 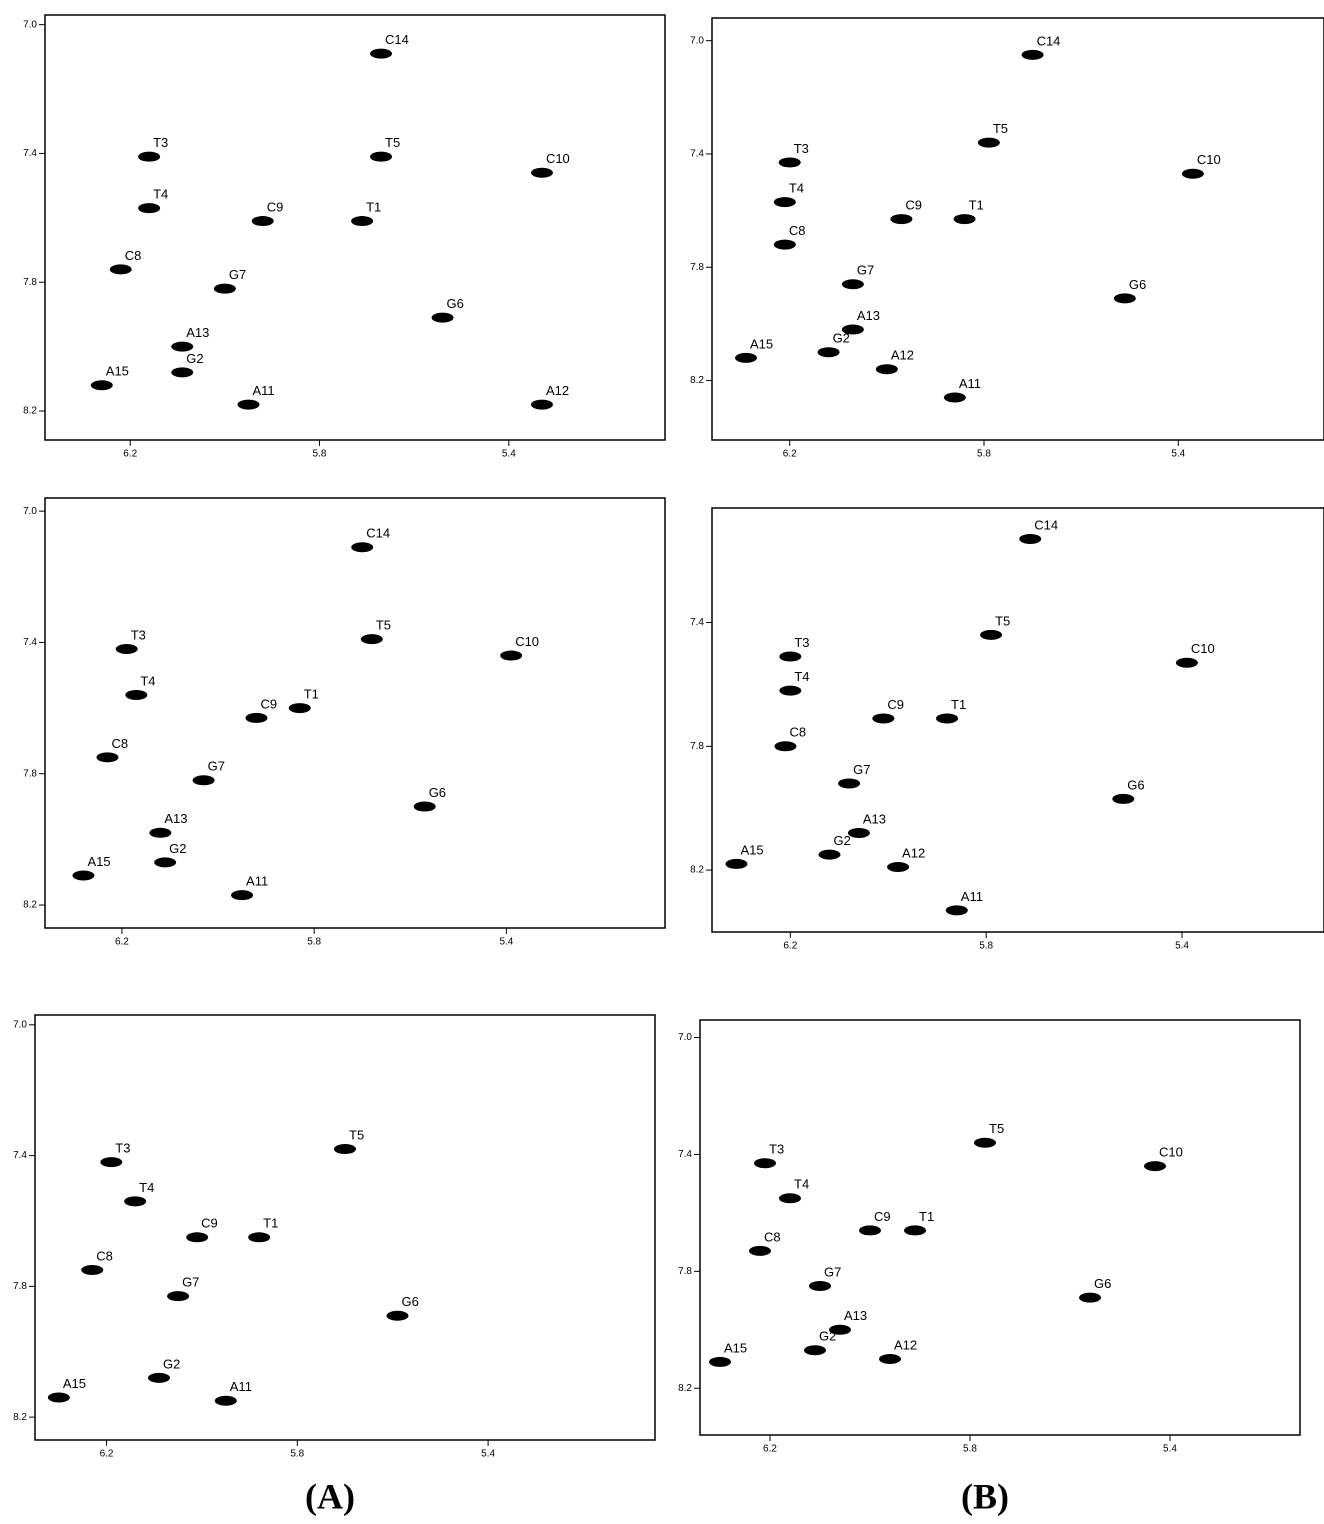 What do you see at coordinates (841, 338) in the screenshot?
I see `peak-label: G2` at bounding box center [841, 338].